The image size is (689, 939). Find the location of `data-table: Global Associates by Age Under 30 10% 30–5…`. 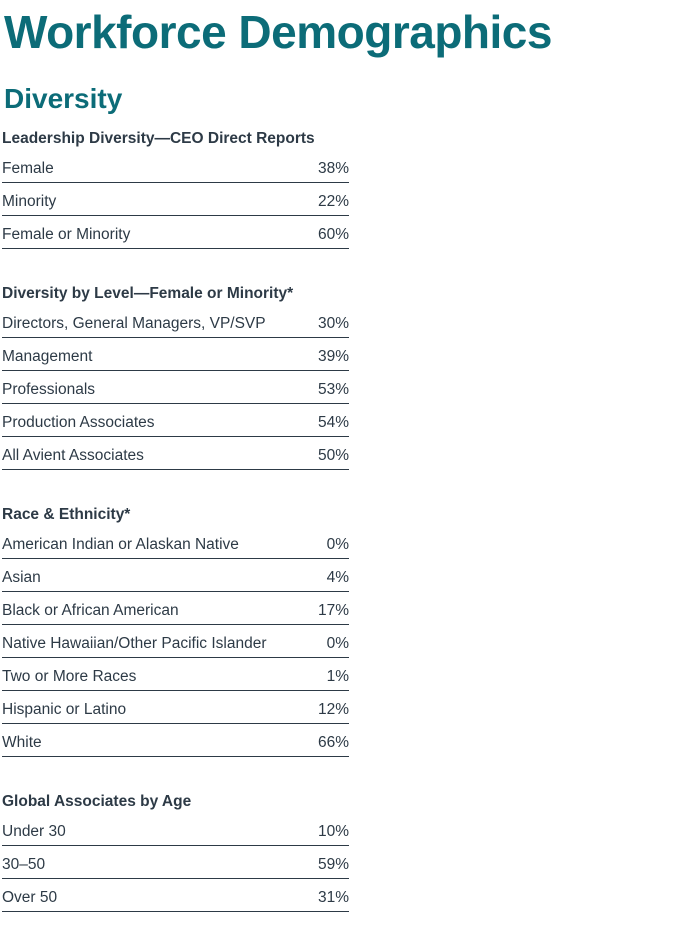

data-table: Global Associates by Age Under 30 10% 30–5… is located at coordinates (175, 852).